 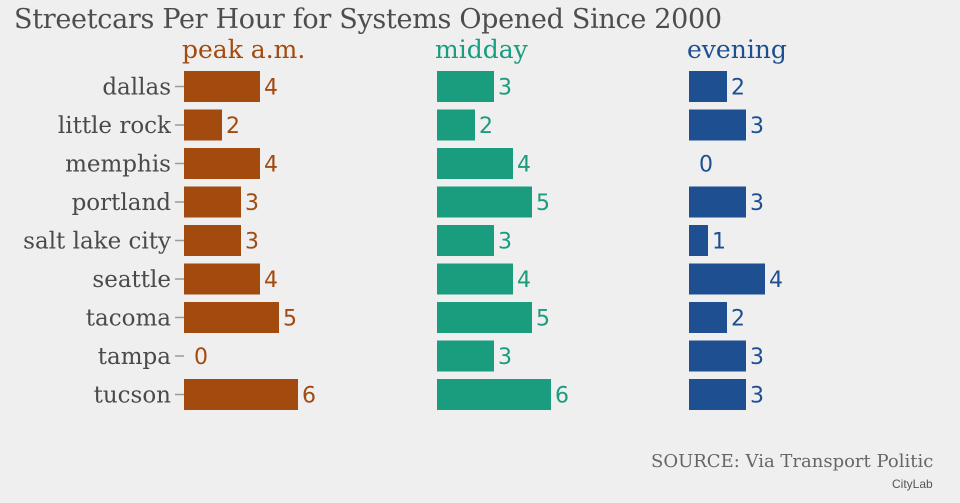 What do you see at coordinates (115, 126) in the screenshot?
I see `category-label-little-rock: little rock` at bounding box center [115, 126].